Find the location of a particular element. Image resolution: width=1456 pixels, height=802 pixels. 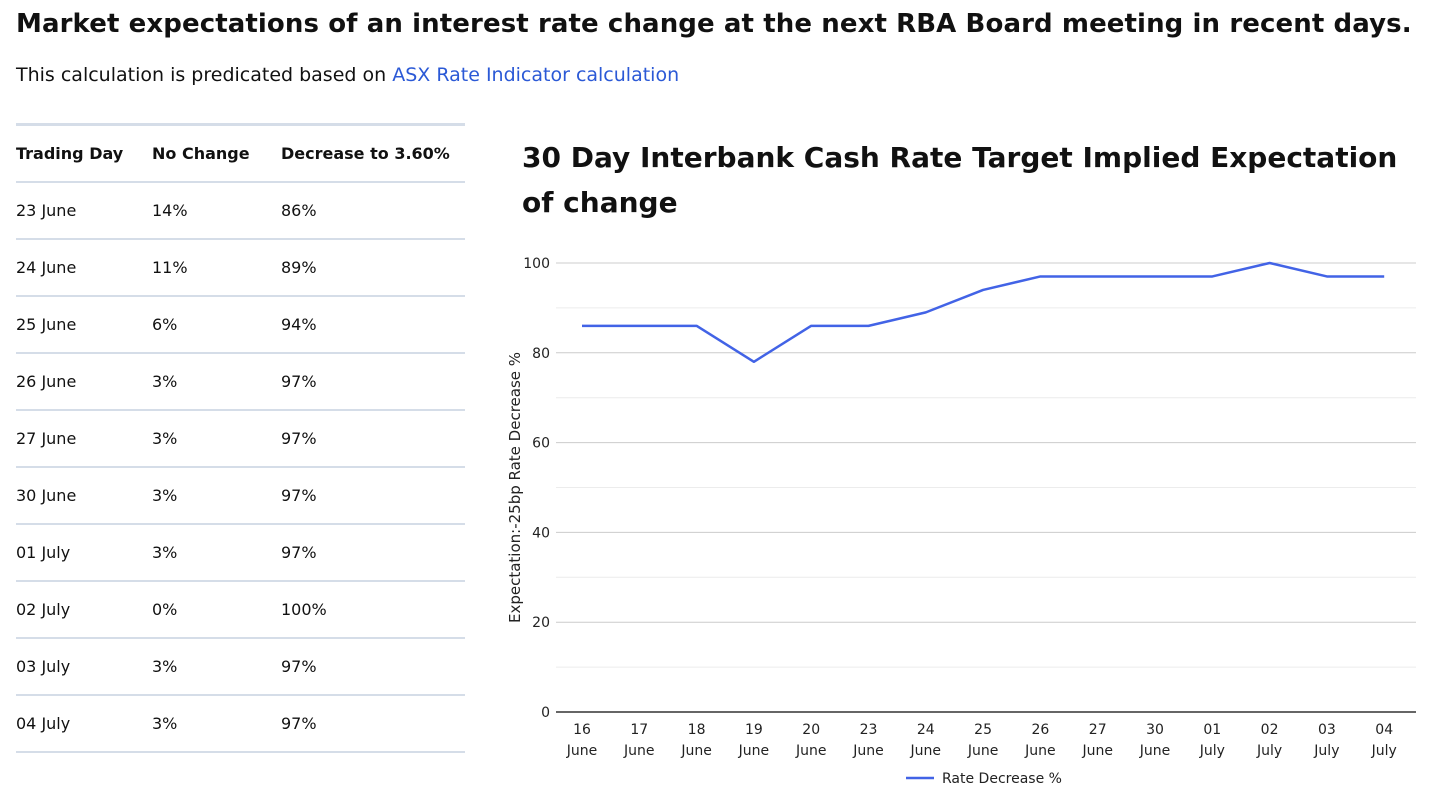

cell-day: 24 June is located at coordinates (84, 268).